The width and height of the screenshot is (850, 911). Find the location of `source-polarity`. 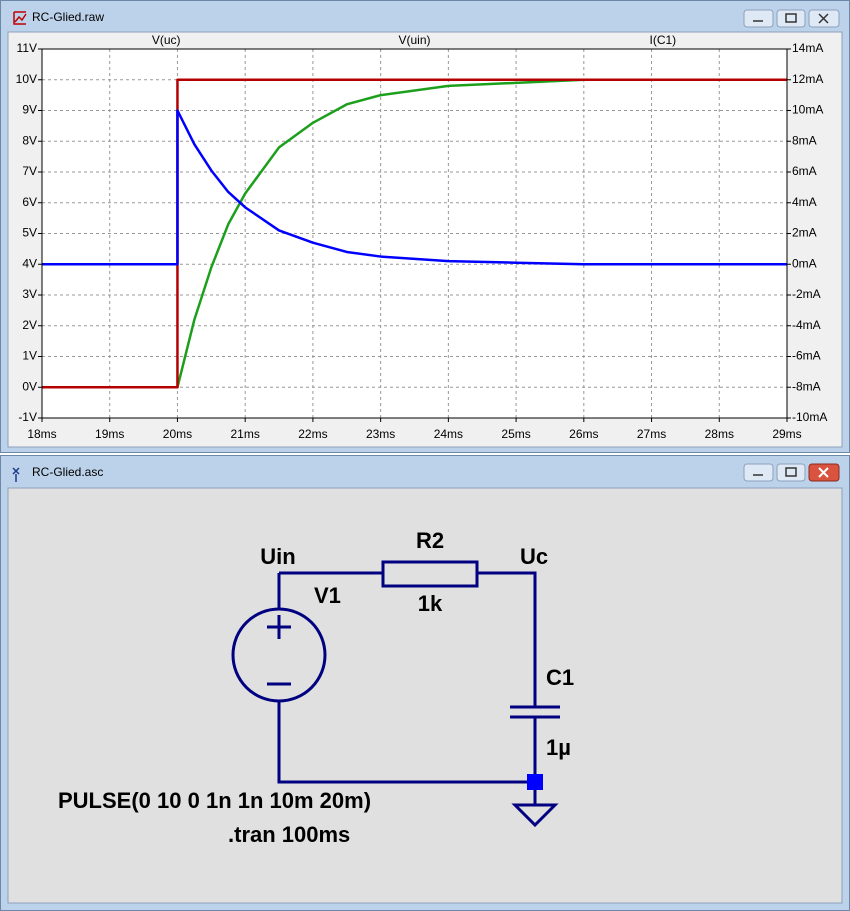

source-polarity is located at coordinates (279, 650).